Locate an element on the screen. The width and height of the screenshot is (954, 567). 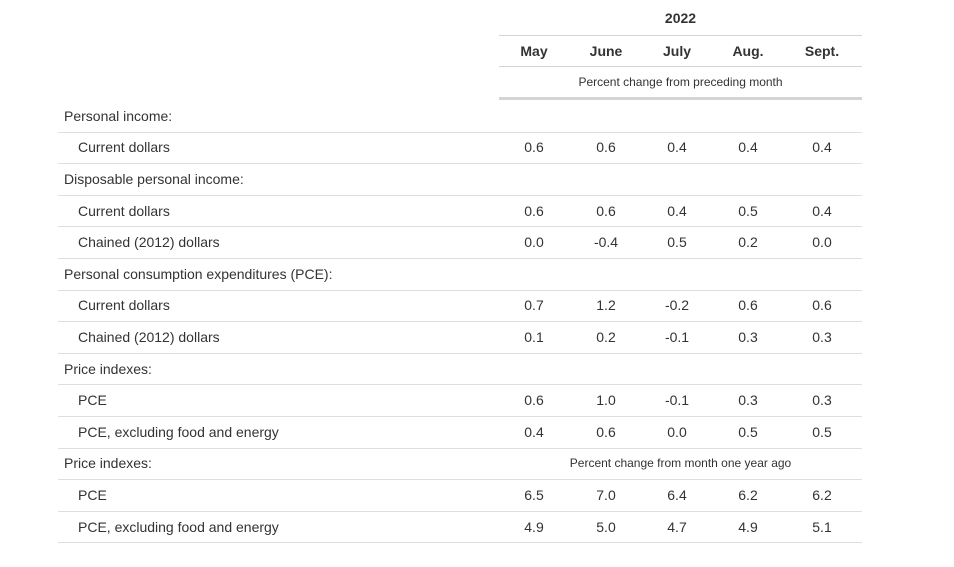
group-label: Personal income: is located at coordinates (118, 116).